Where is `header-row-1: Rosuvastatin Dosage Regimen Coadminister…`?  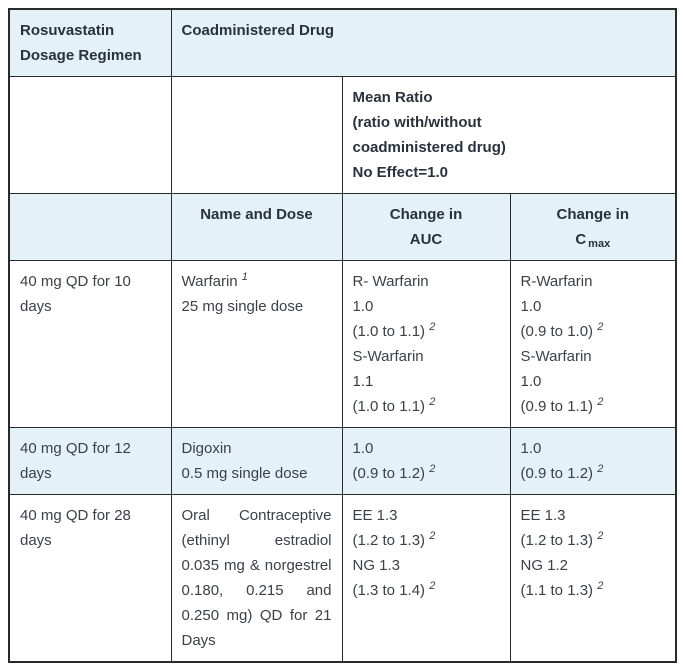 header-row-1: Rosuvastatin Dosage Regimen Coadminister… is located at coordinates (342, 42).